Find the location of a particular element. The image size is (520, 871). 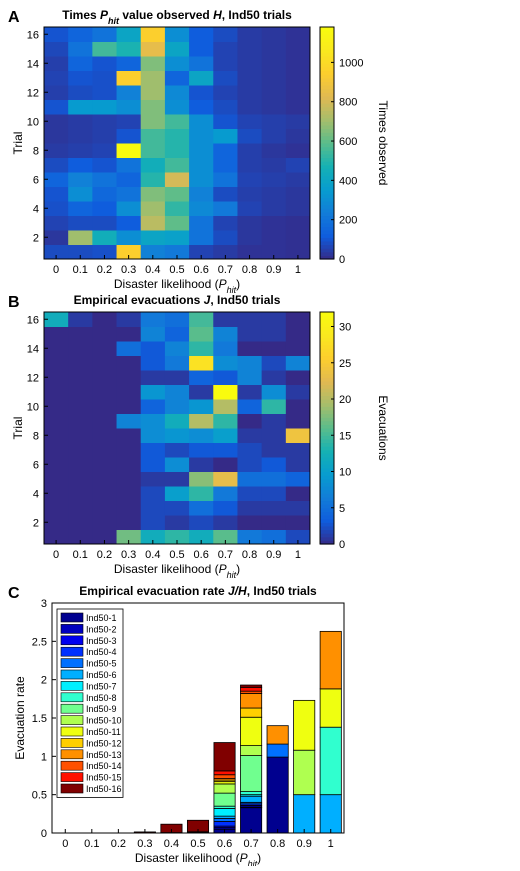

text-part: P is located at coordinates (244, 858).